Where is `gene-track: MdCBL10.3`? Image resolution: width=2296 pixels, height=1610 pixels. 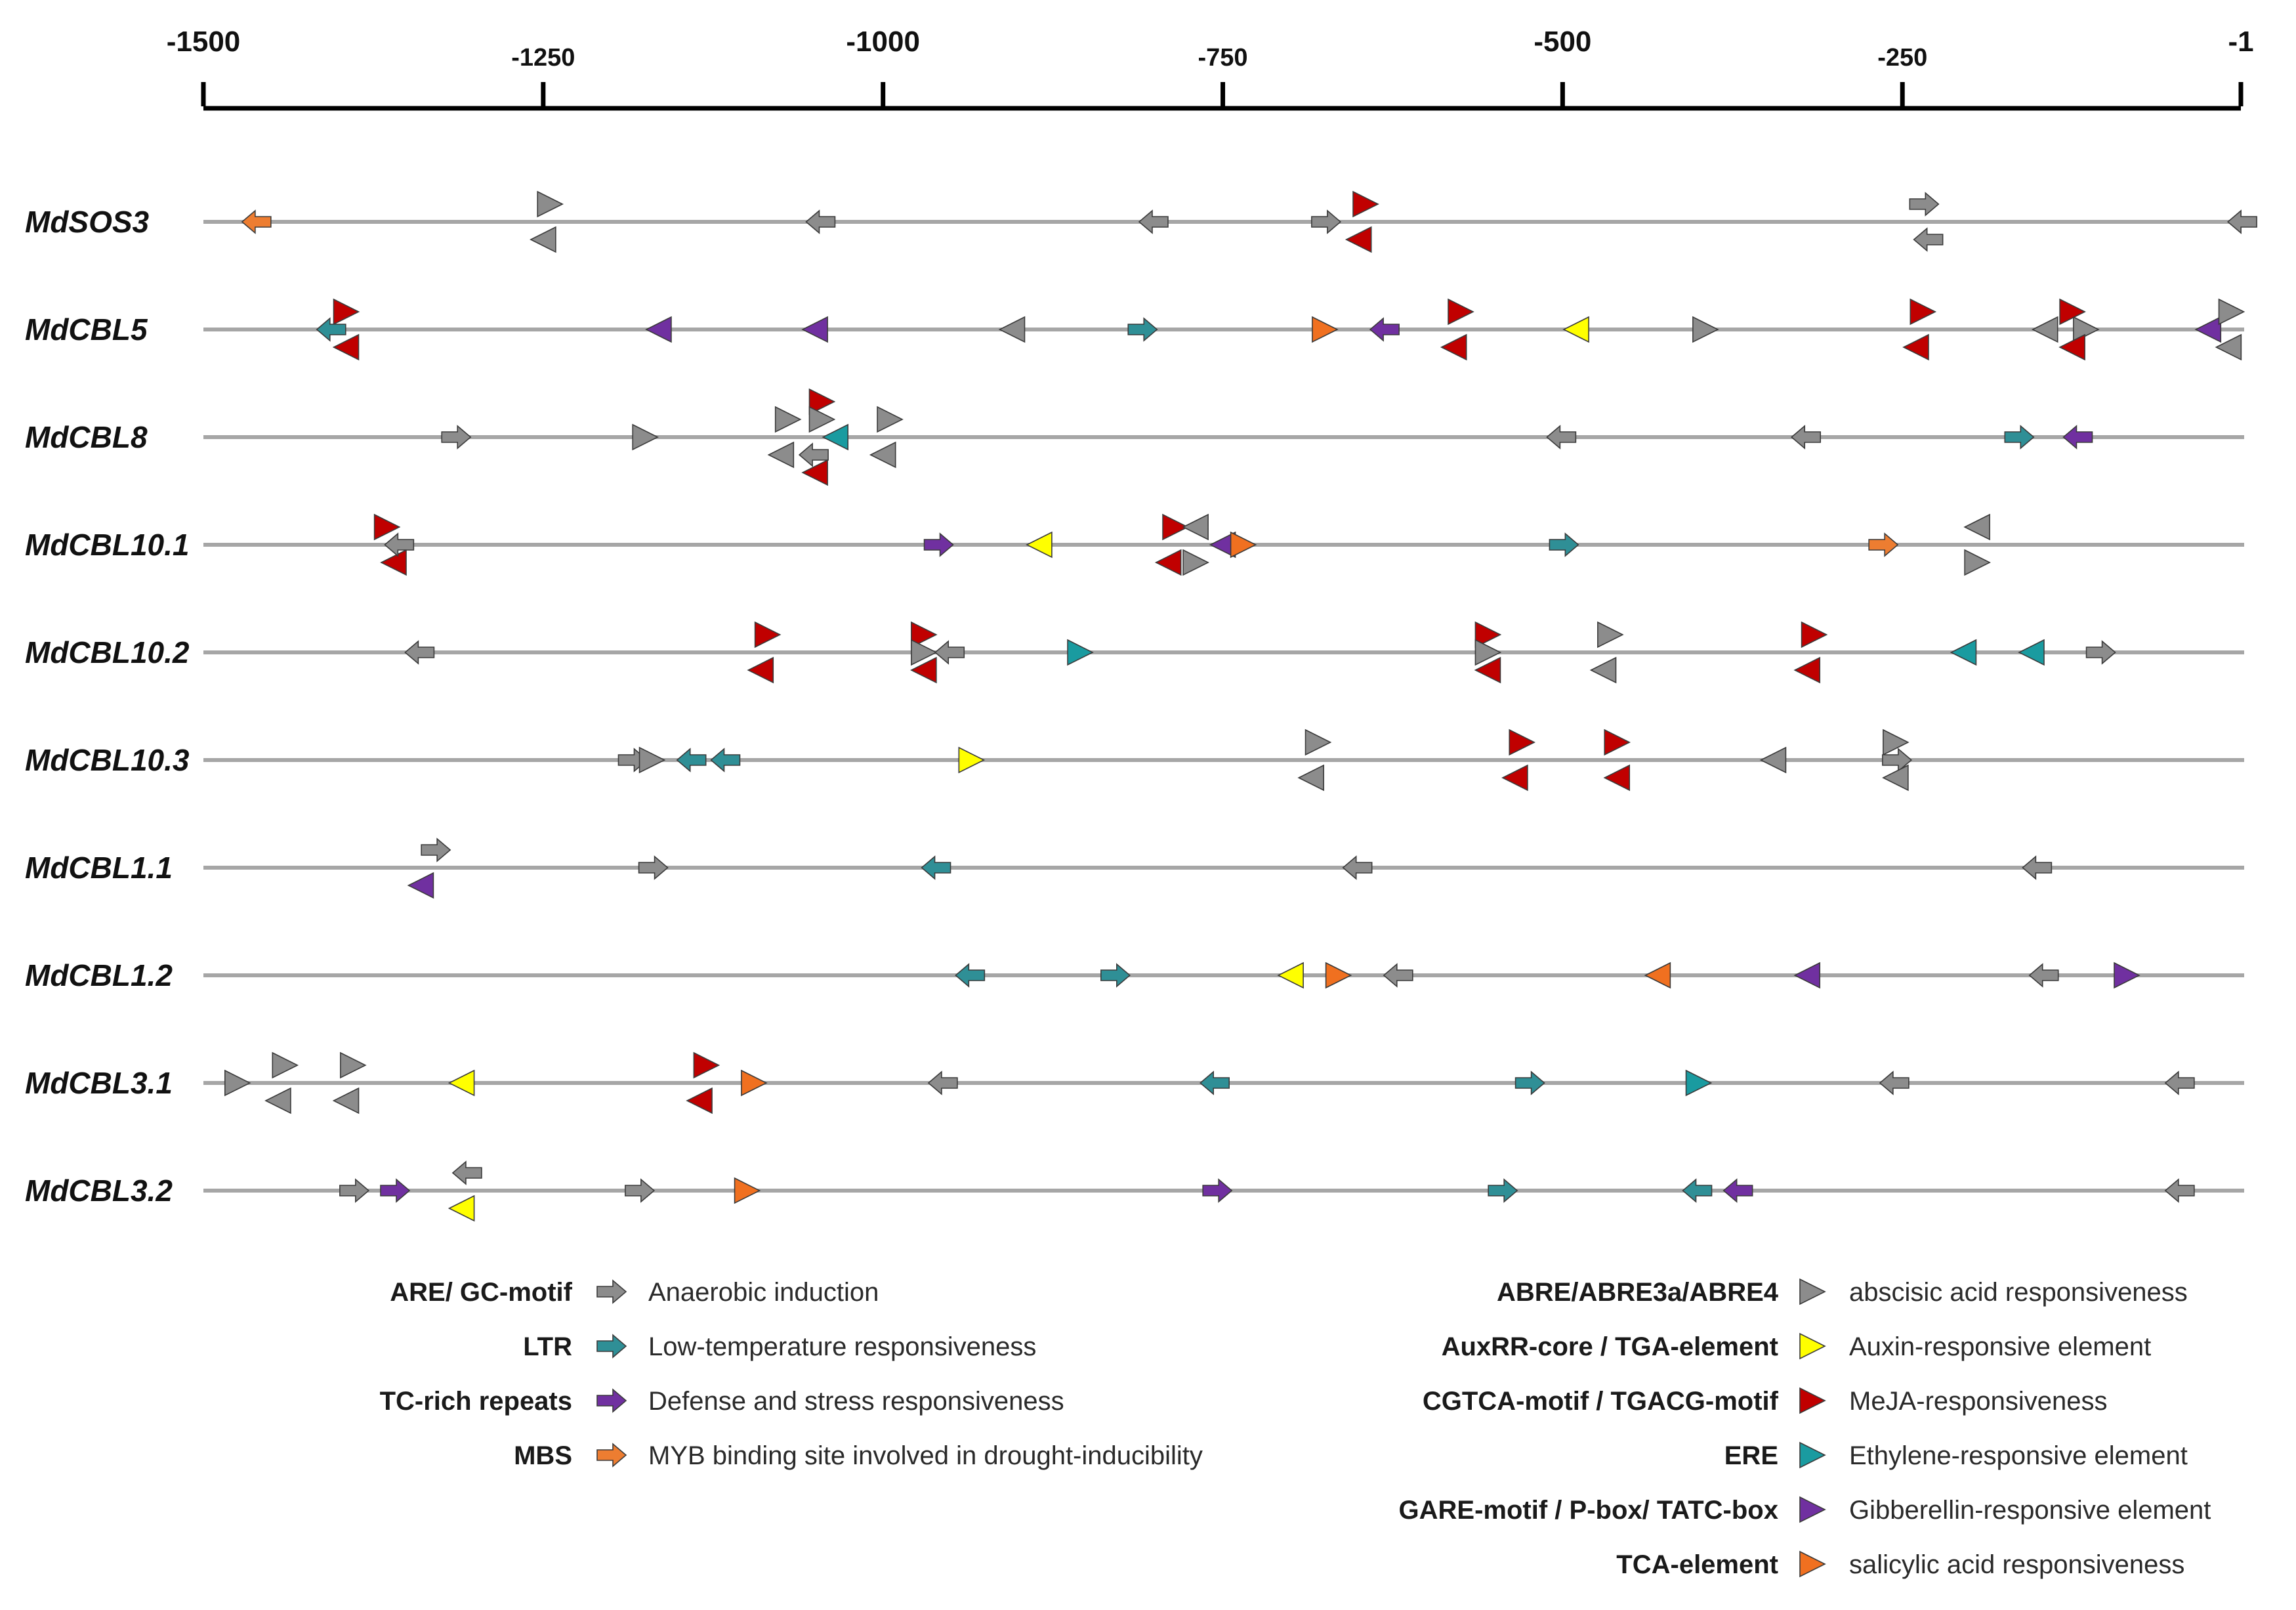 gene-track: MdCBL10.3 is located at coordinates (1134, 760).